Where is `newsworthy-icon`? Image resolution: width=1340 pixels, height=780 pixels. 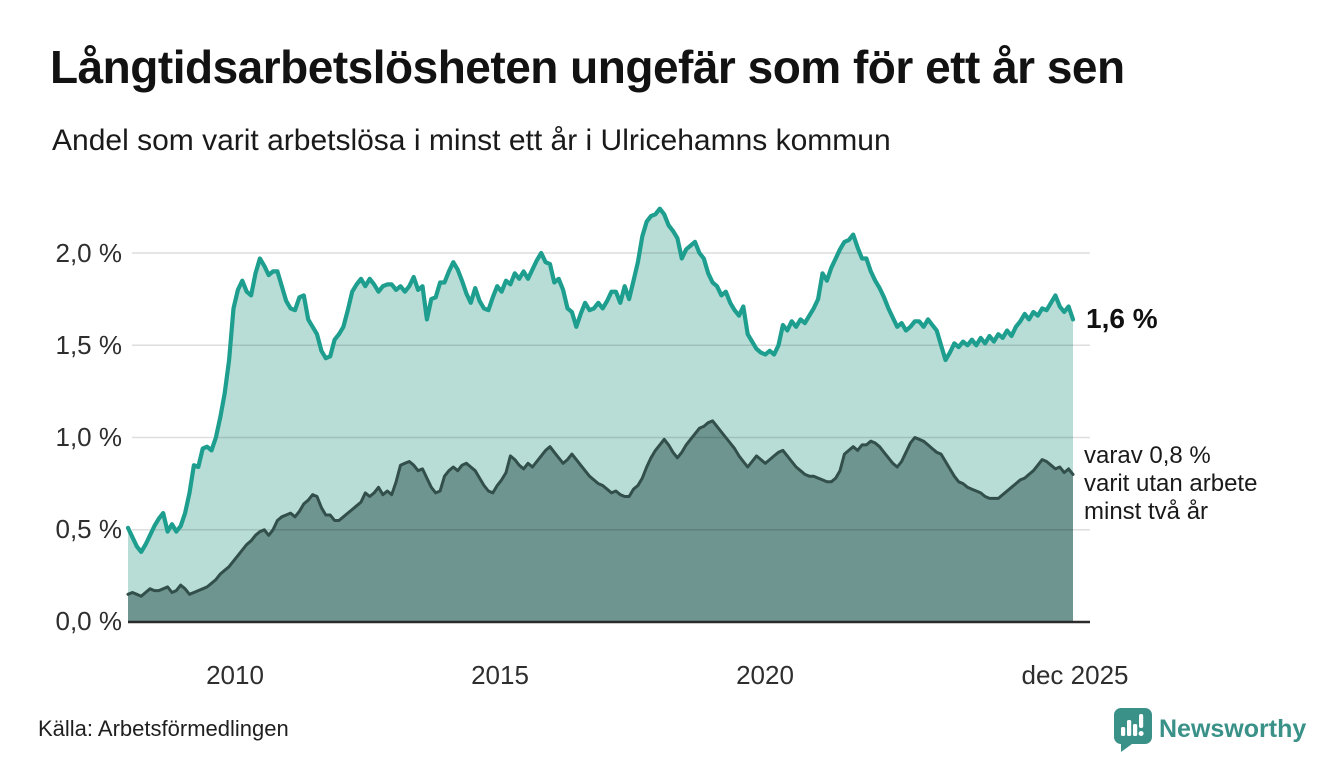 newsworthy-icon is located at coordinates (1133, 730).